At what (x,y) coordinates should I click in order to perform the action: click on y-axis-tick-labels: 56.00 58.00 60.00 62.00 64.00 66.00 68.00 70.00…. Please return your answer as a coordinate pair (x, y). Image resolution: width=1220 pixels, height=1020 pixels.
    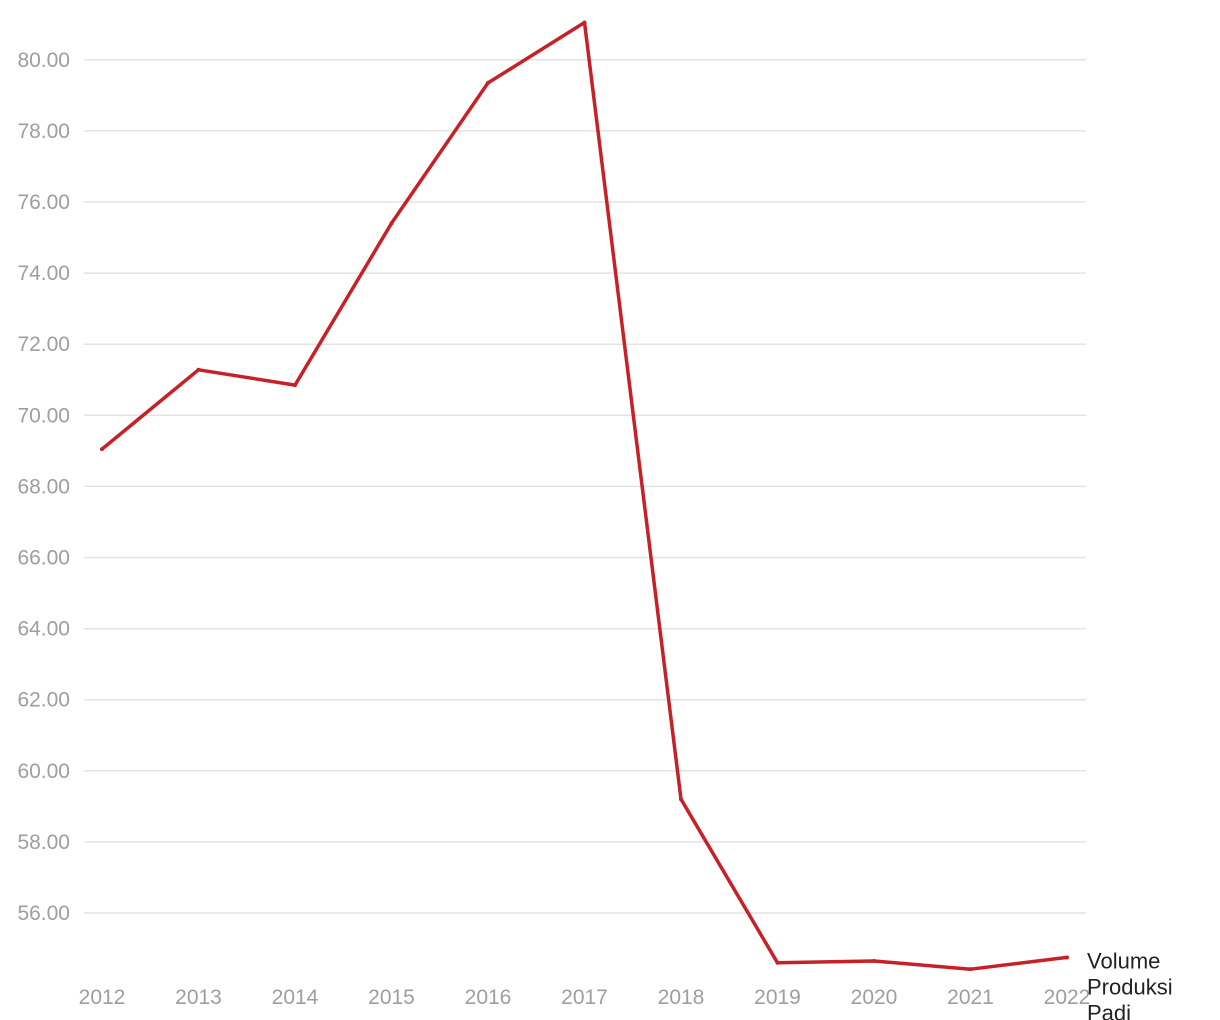
    Looking at the image, I should click on (43, 487).